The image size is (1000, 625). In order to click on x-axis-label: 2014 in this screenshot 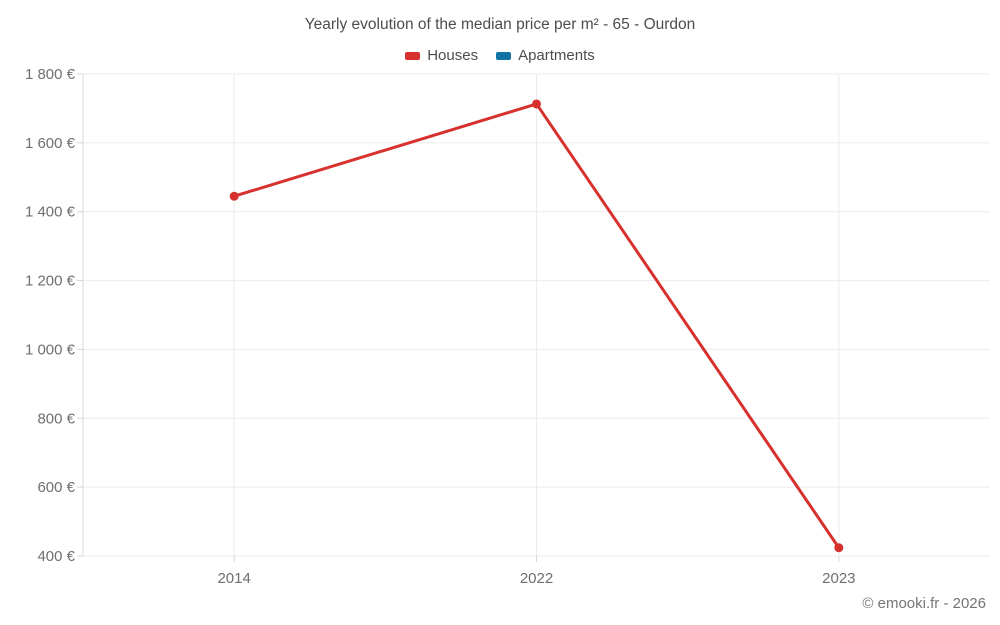, I will do `click(233, 578)`.